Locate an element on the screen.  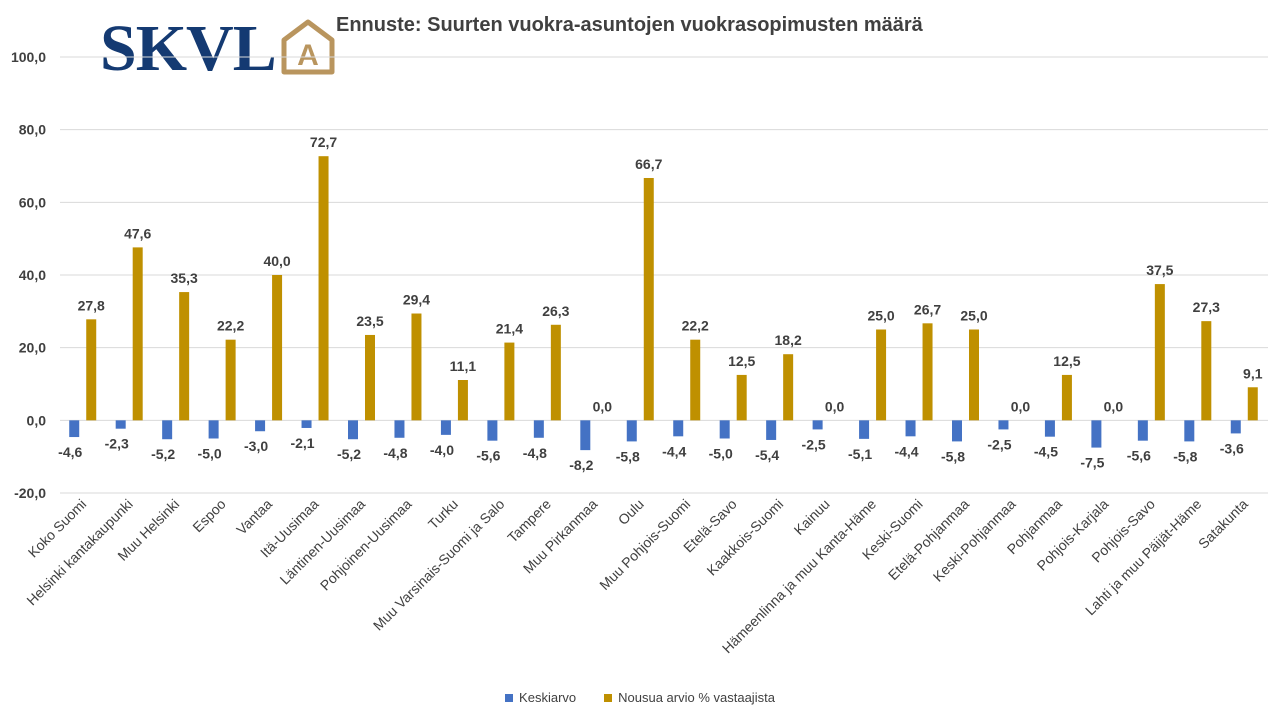
category-label: Kainuu is located at coordinates (812, 517).